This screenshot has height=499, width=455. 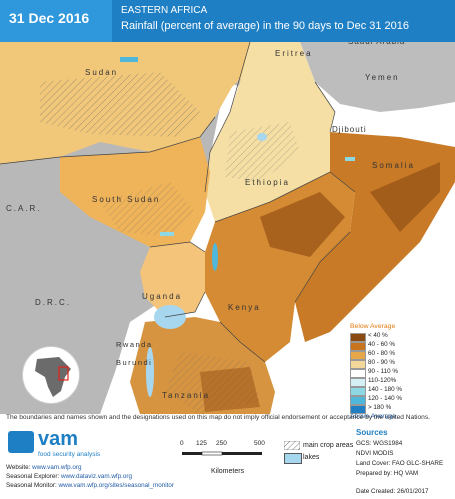 I want to click on lakes-label: lakes, so click(x=311, y=457).